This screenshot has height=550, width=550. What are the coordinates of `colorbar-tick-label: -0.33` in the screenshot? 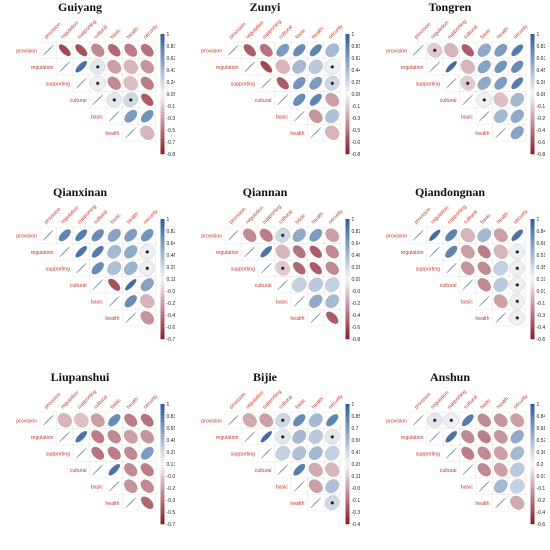 It's located at (356, 513).